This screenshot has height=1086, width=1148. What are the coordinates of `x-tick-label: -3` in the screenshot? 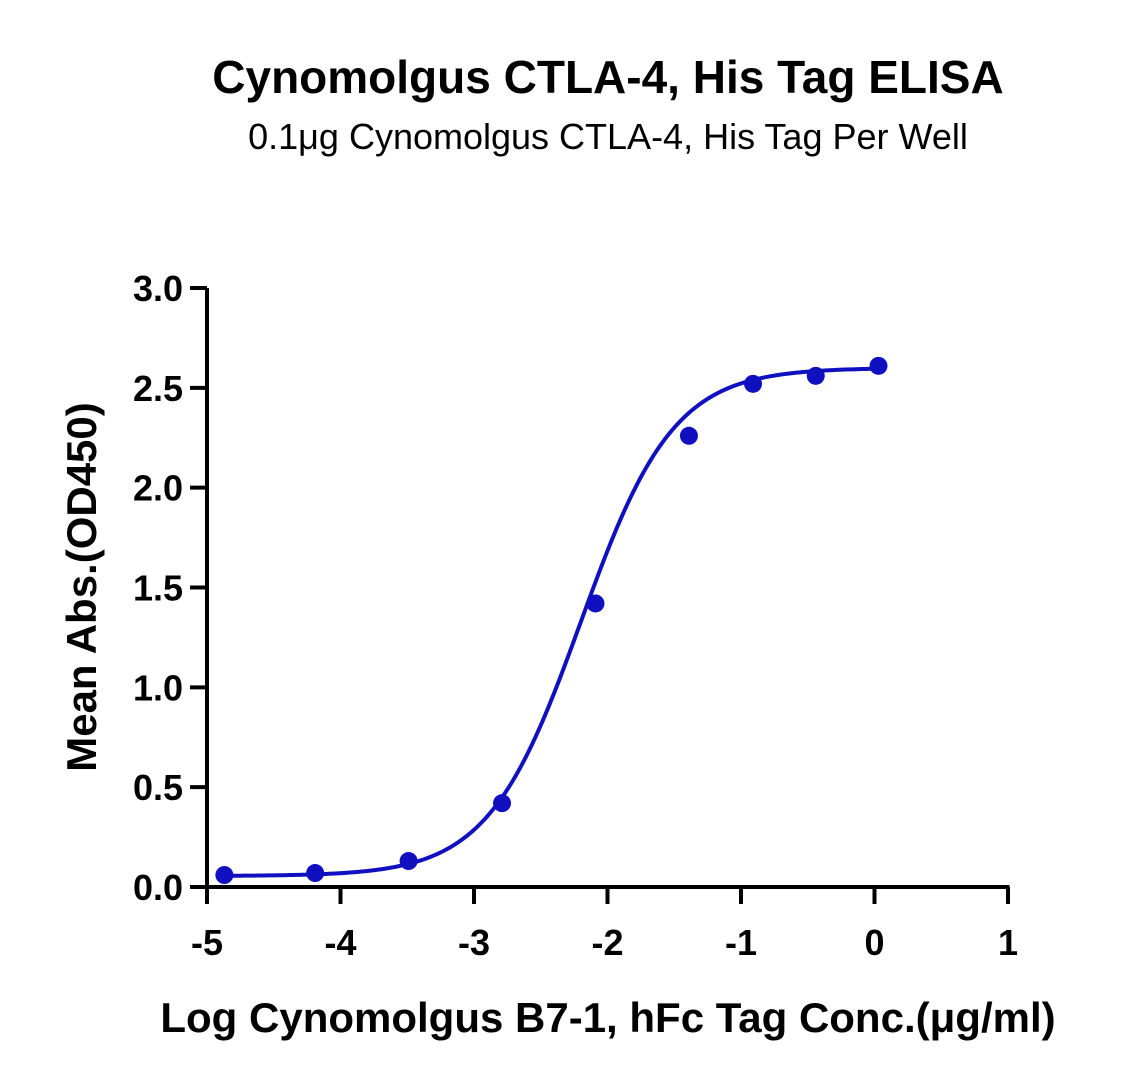 It's located at (474, 942).